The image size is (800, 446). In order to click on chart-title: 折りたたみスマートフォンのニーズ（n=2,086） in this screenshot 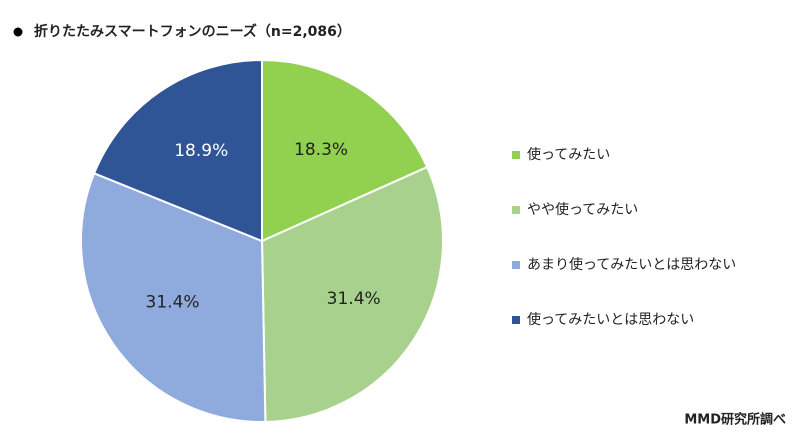, I will do `click(192, 31)`.